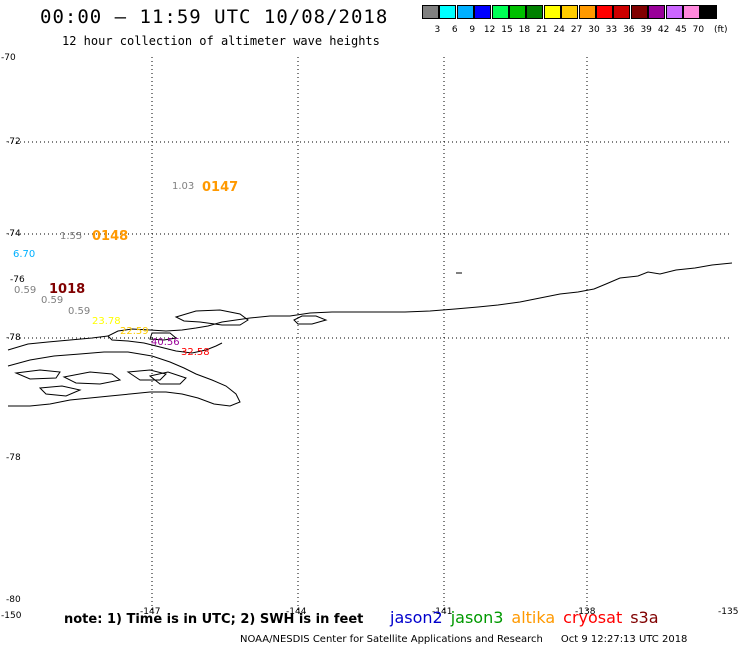 The height and width of the screenshot is (650, 740). Describe the element at coordinates (369, 614) in the screenshot. I see `longitude-labels: -150 -147 -144 -141 -138 -135` at that location.